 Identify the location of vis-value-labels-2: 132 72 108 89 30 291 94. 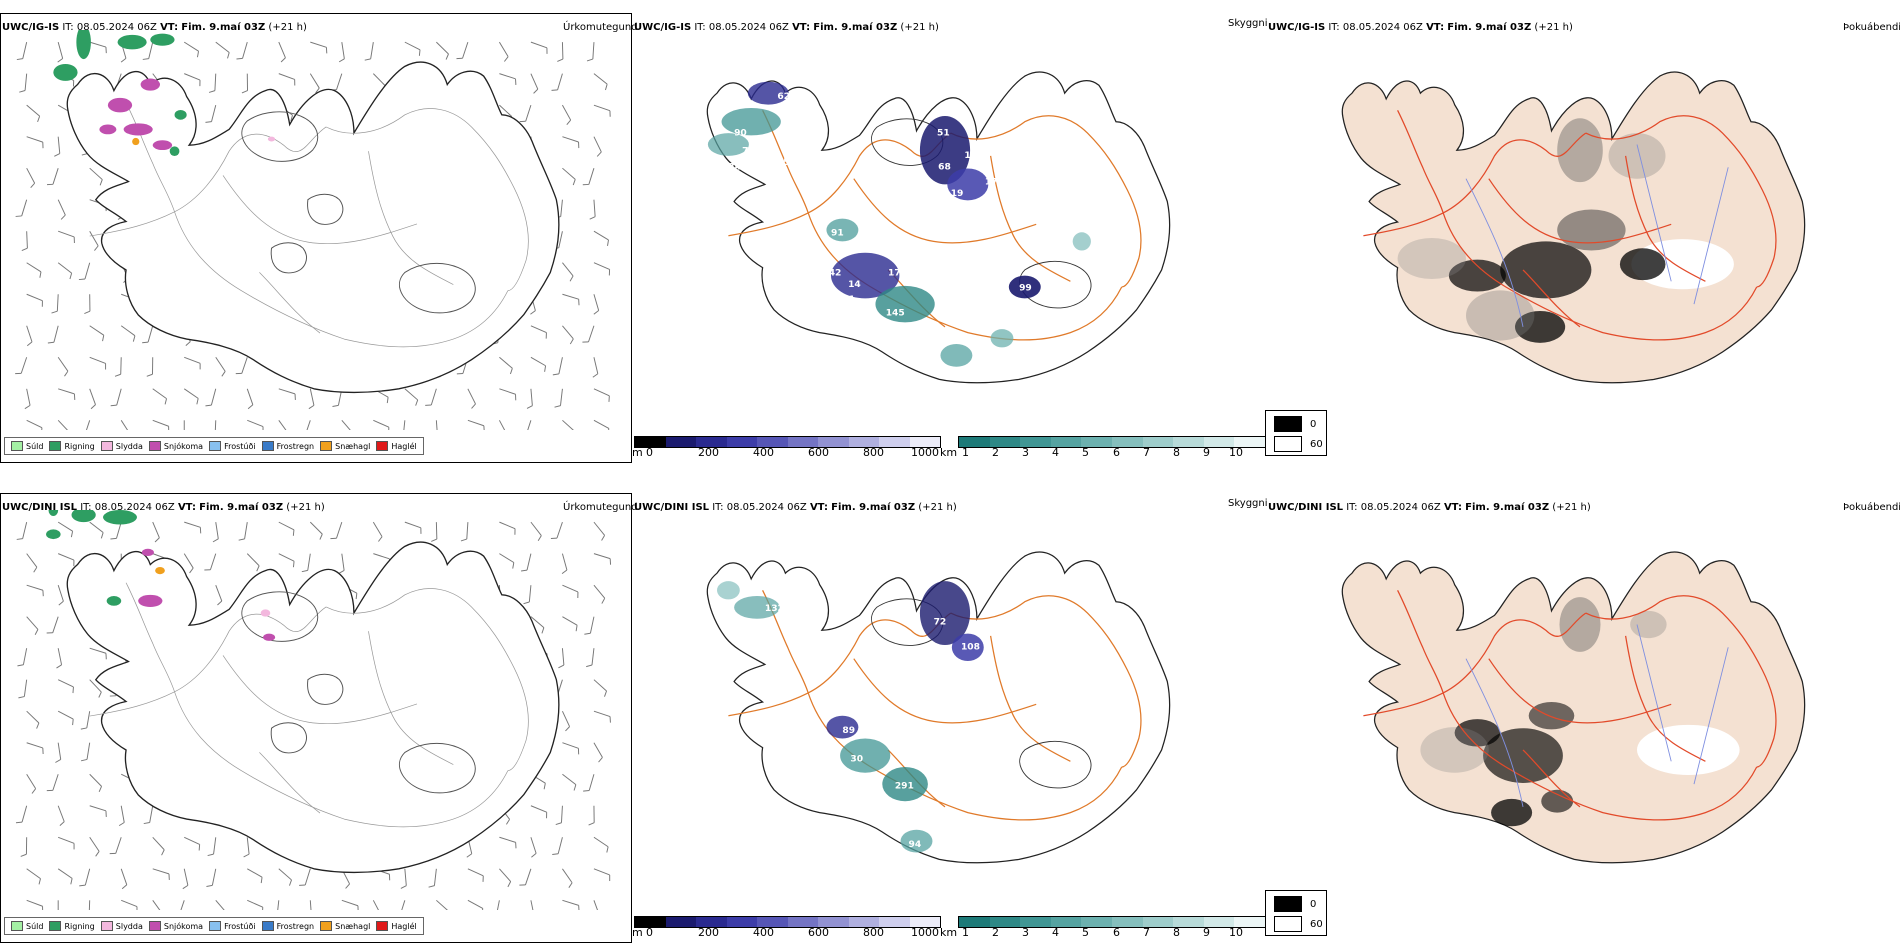
(872, 727).